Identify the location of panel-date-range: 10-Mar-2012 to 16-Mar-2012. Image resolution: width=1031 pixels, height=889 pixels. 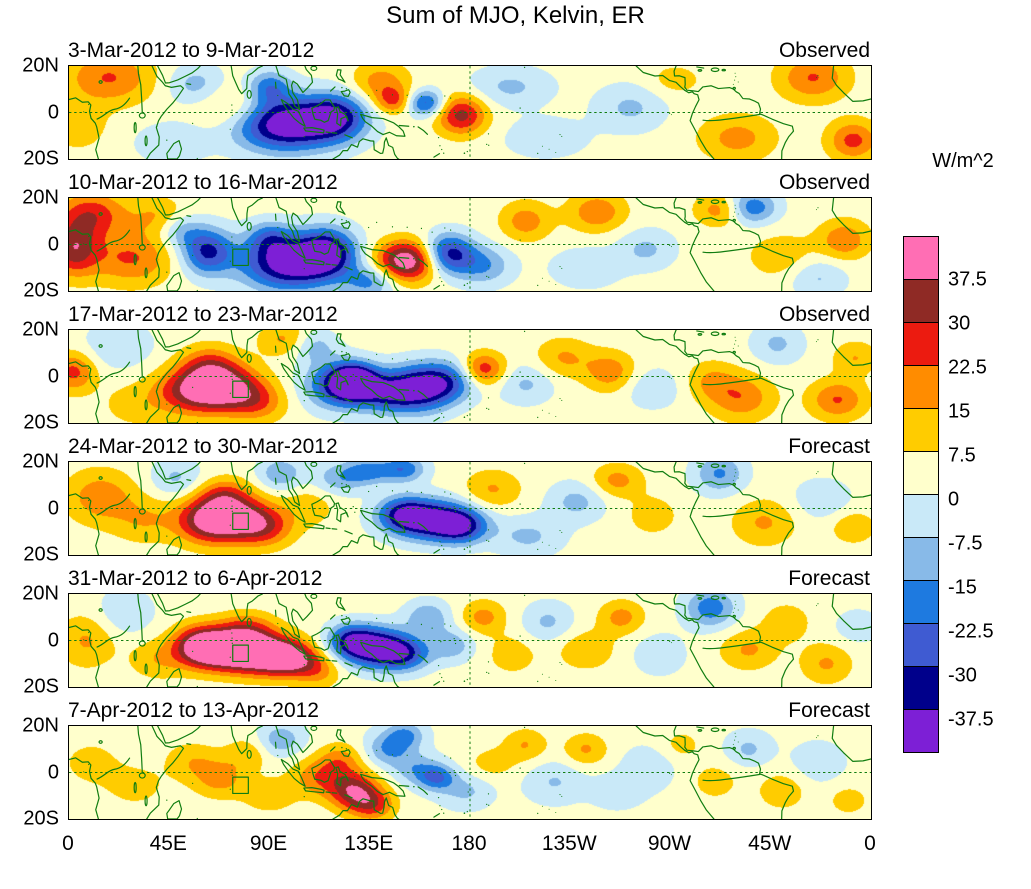
(203, 182).